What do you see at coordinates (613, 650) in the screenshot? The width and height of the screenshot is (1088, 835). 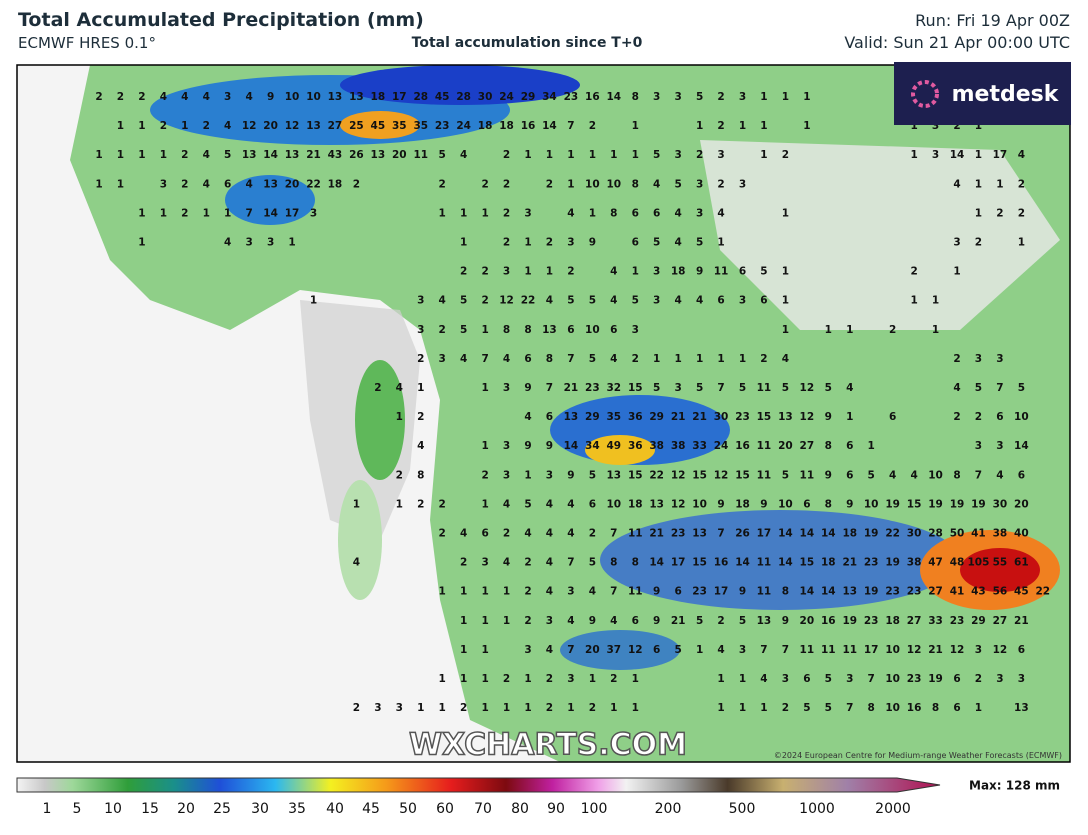 I see `precip-value: 37` at bounding box center [613, 650].